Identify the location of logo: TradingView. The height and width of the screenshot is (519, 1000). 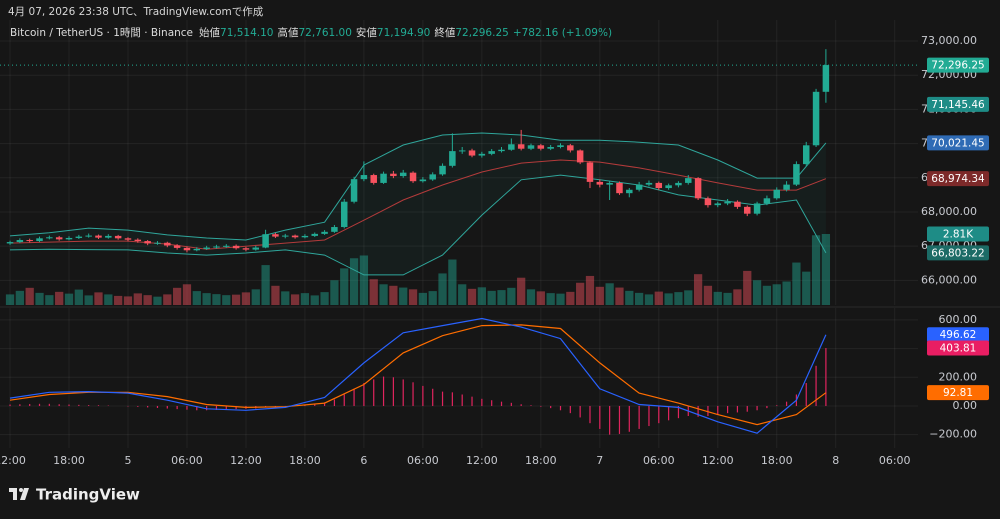
(74, 495).